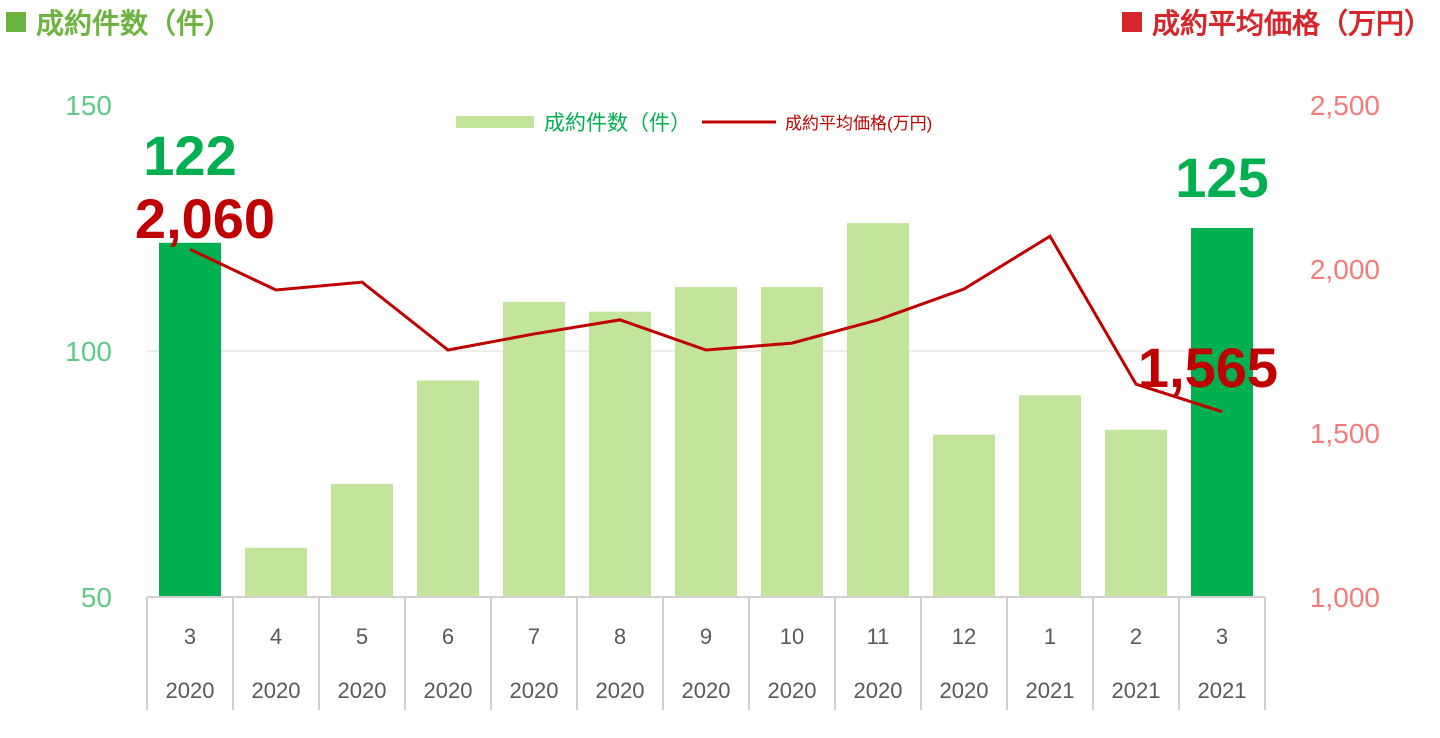 This screenshot has width=1440, height=738. I want to click on right-axis-tick: 1,500, so click(1345, 433).